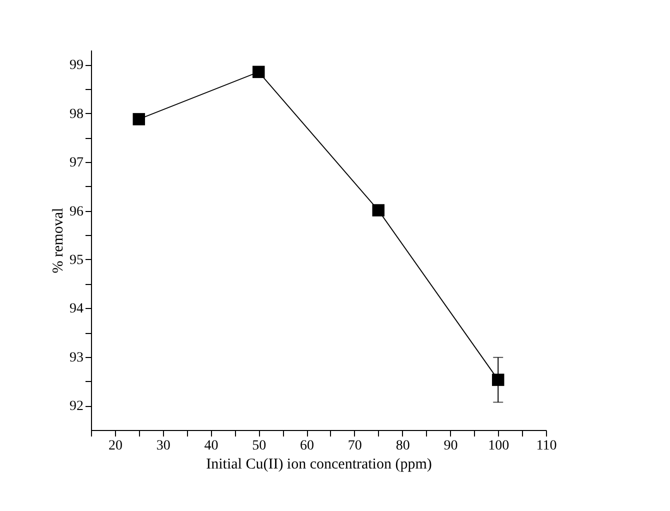 The width and height of the screenshot is (670, 511). I want to click on y-tick-label: 92, so click(77, 406).